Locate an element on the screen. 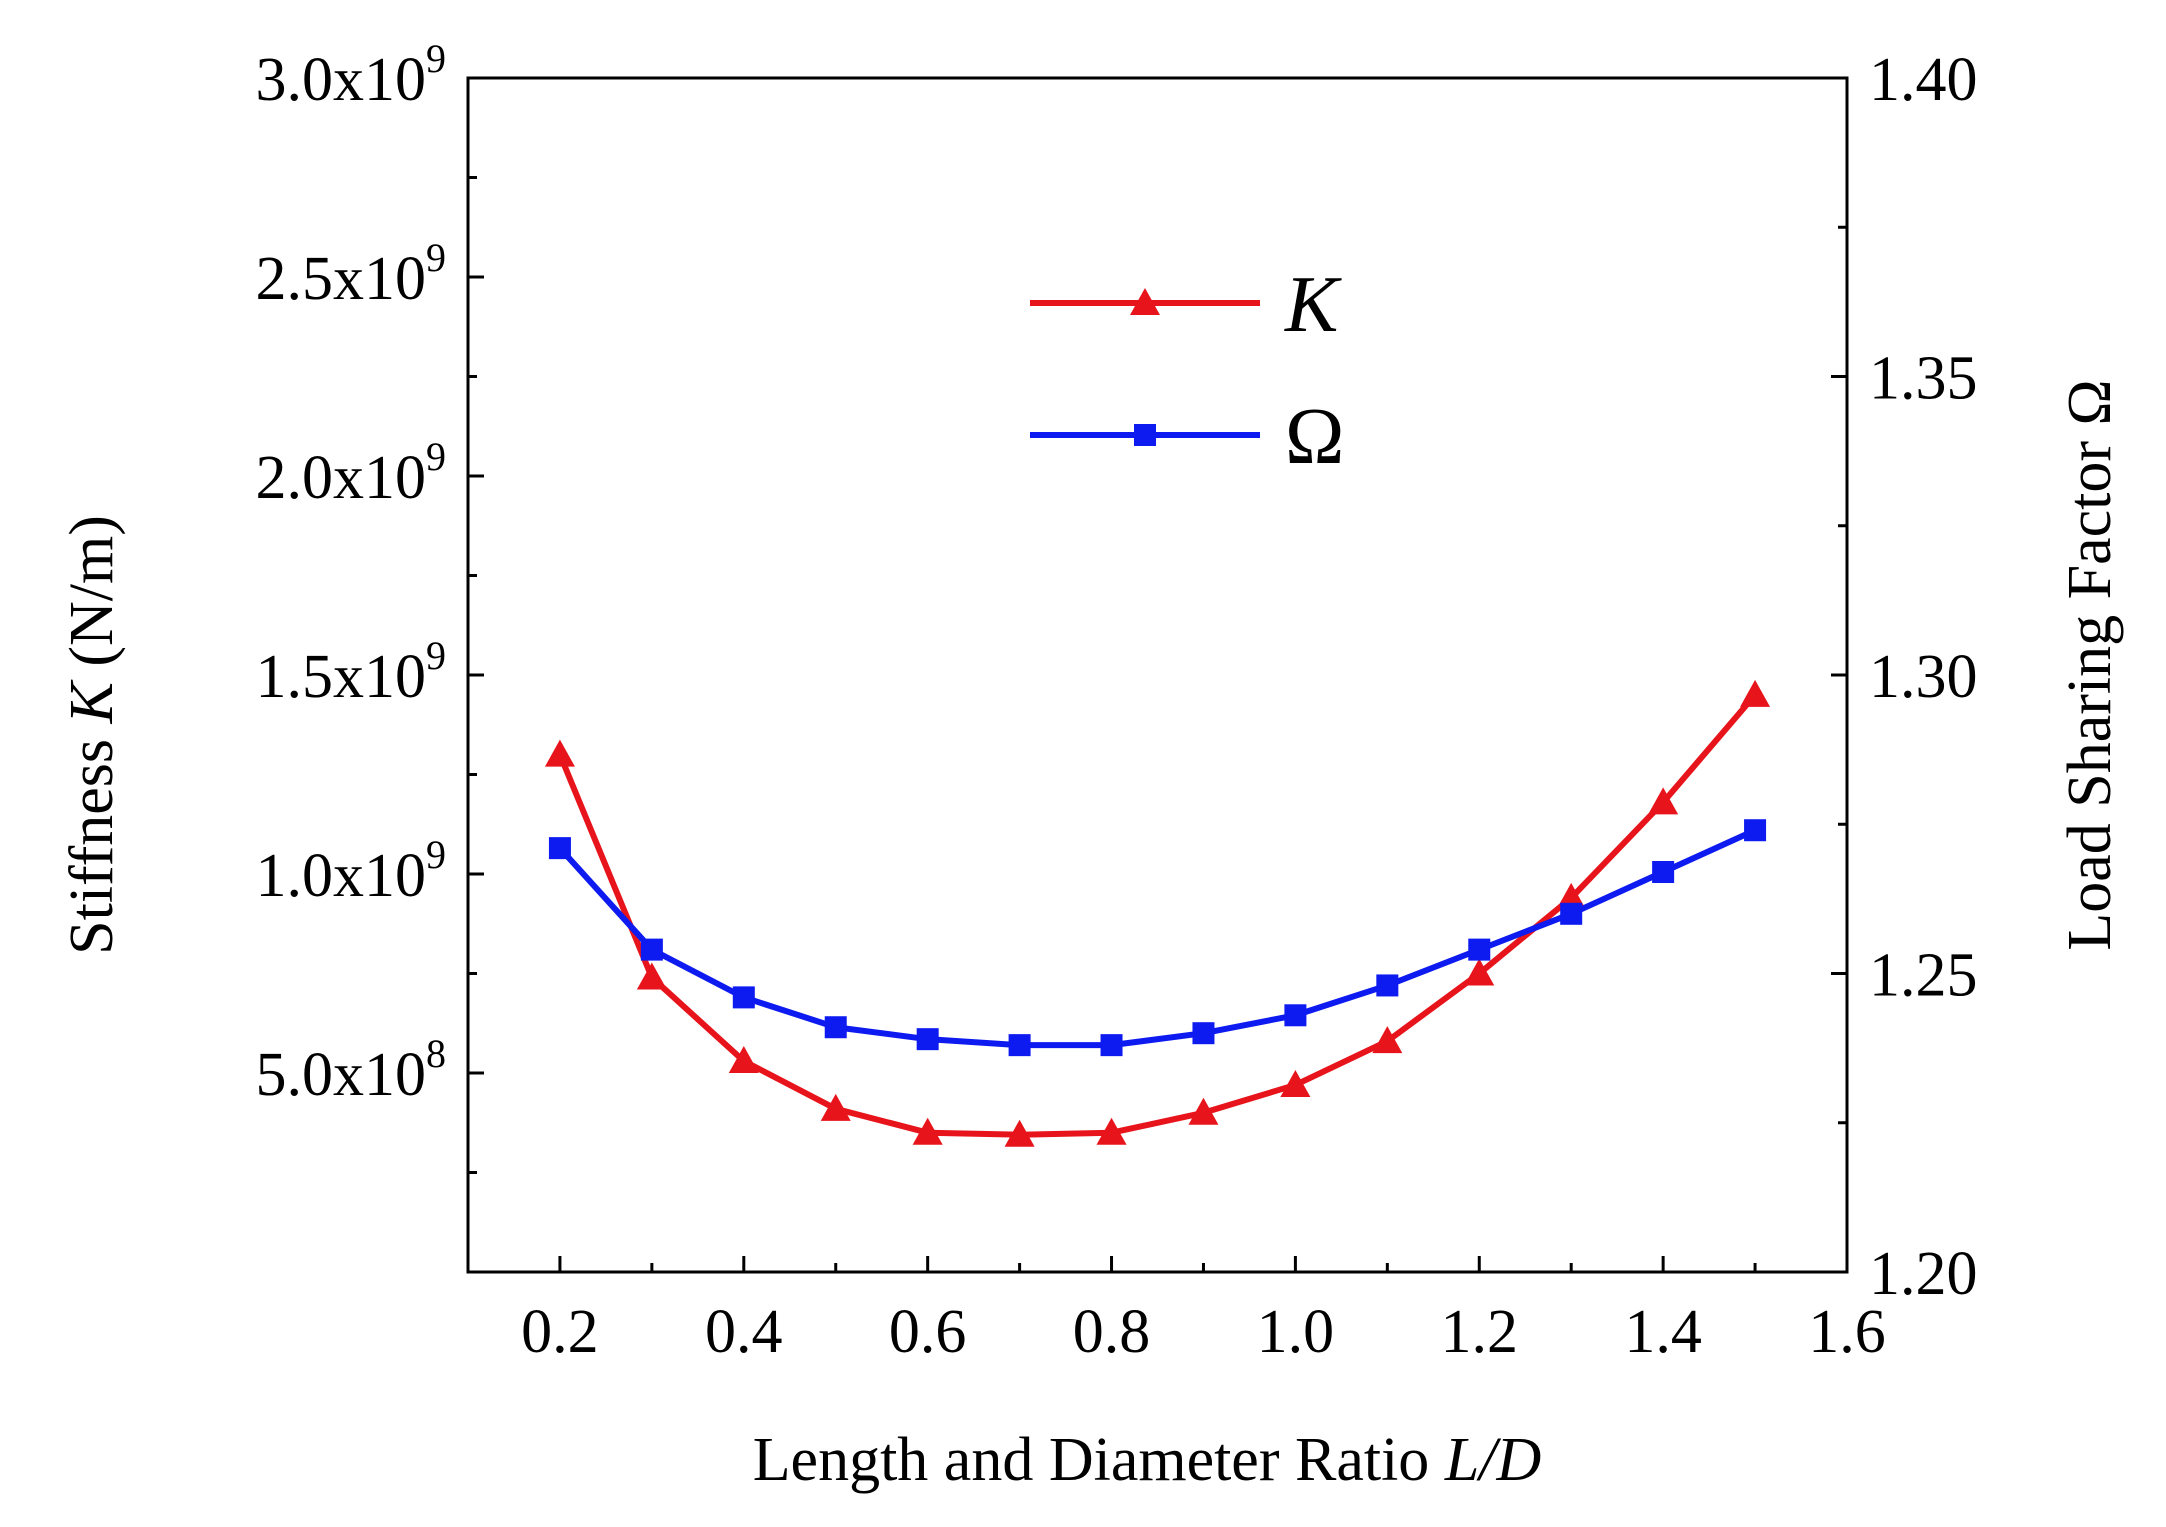 The height and width of the screenshot is (1527, 2166). legend-k-marker is located at coordinates (1145, 301).